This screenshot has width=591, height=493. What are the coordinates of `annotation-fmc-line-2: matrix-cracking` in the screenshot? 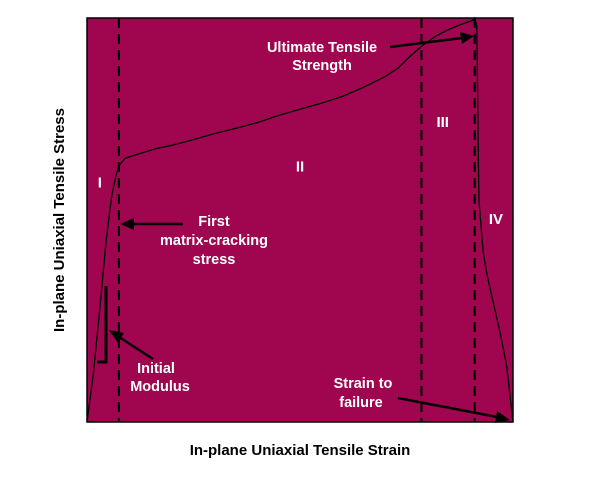 It's located at (214, 241).